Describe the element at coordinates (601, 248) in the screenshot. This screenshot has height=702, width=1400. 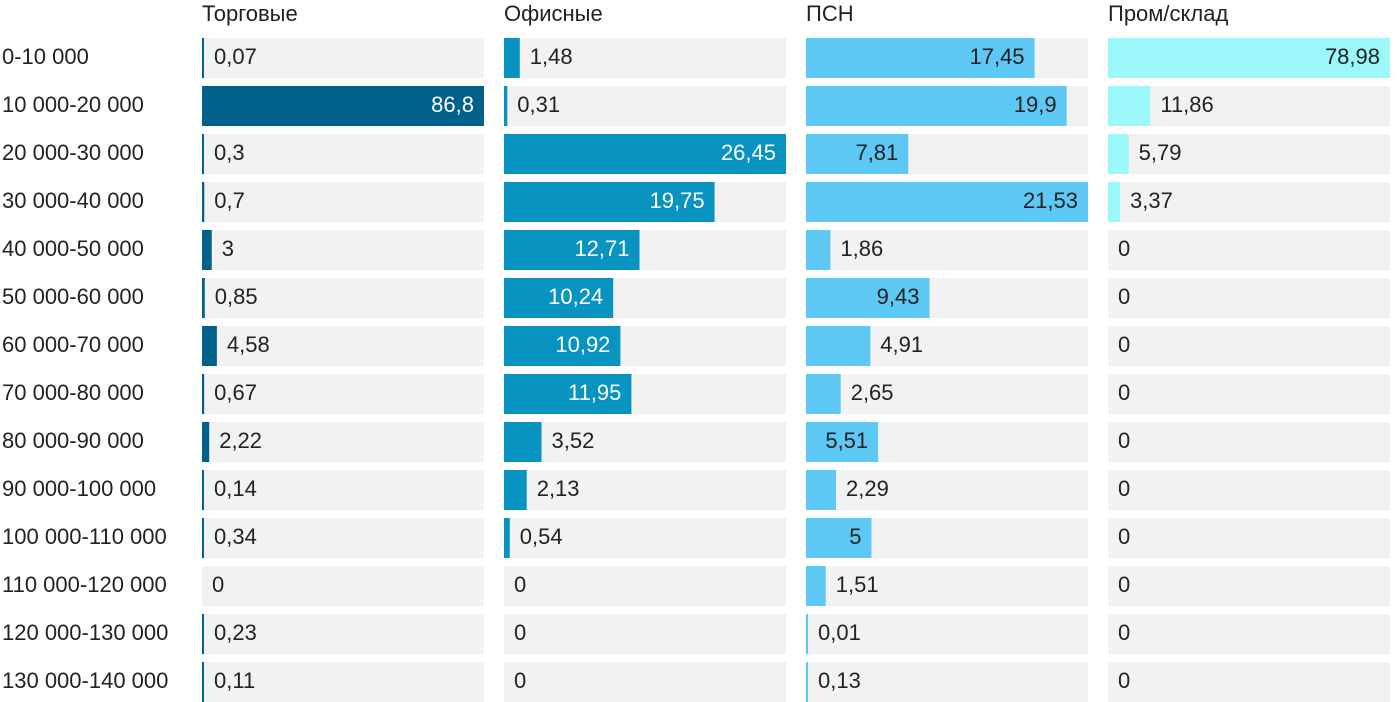
I see `value-label: 12,71` at that location.